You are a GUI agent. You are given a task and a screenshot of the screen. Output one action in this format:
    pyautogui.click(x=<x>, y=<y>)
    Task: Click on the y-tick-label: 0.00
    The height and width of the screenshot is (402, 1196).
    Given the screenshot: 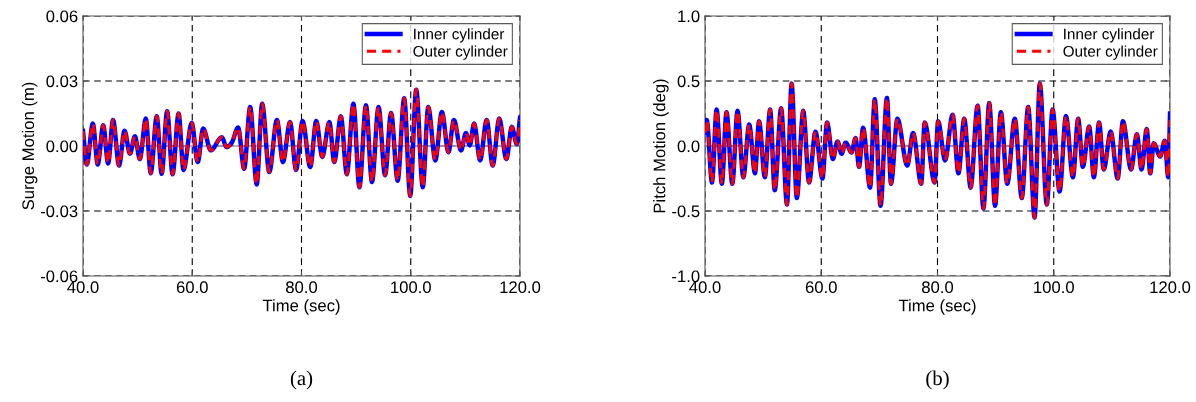 What is the action you would take?
    pyautogui.click(x=62, y=146)
    